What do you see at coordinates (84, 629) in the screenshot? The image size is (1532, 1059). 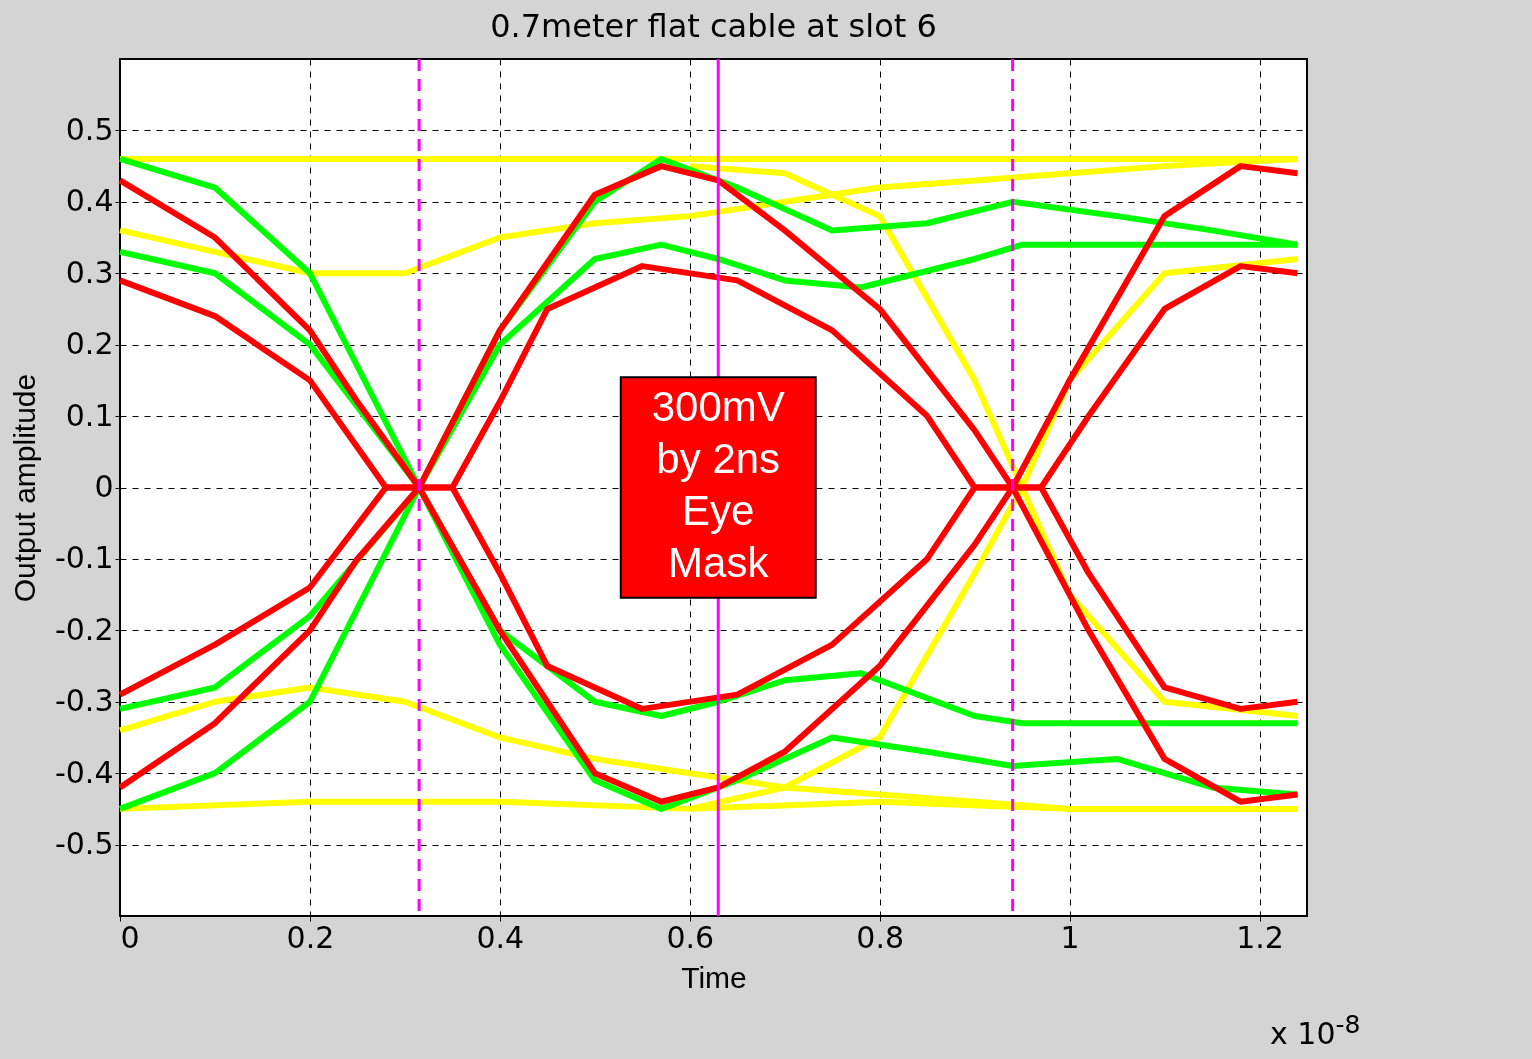 I see `y-tick-label: -0.2` at bounding box center [84, 629].